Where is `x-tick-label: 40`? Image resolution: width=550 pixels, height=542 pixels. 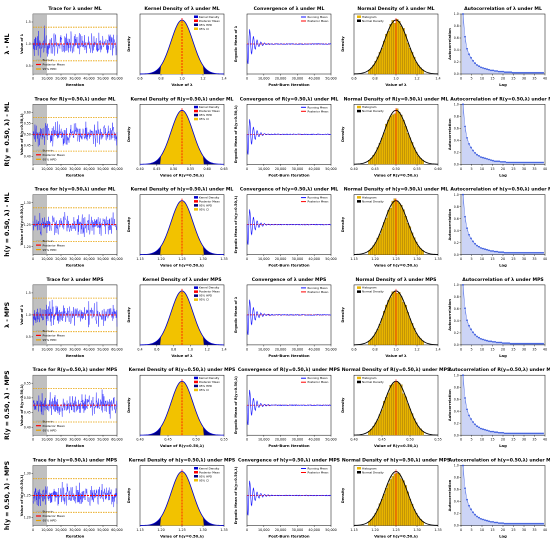
x-tick-label: 40 is located at coordinates (545, 440).